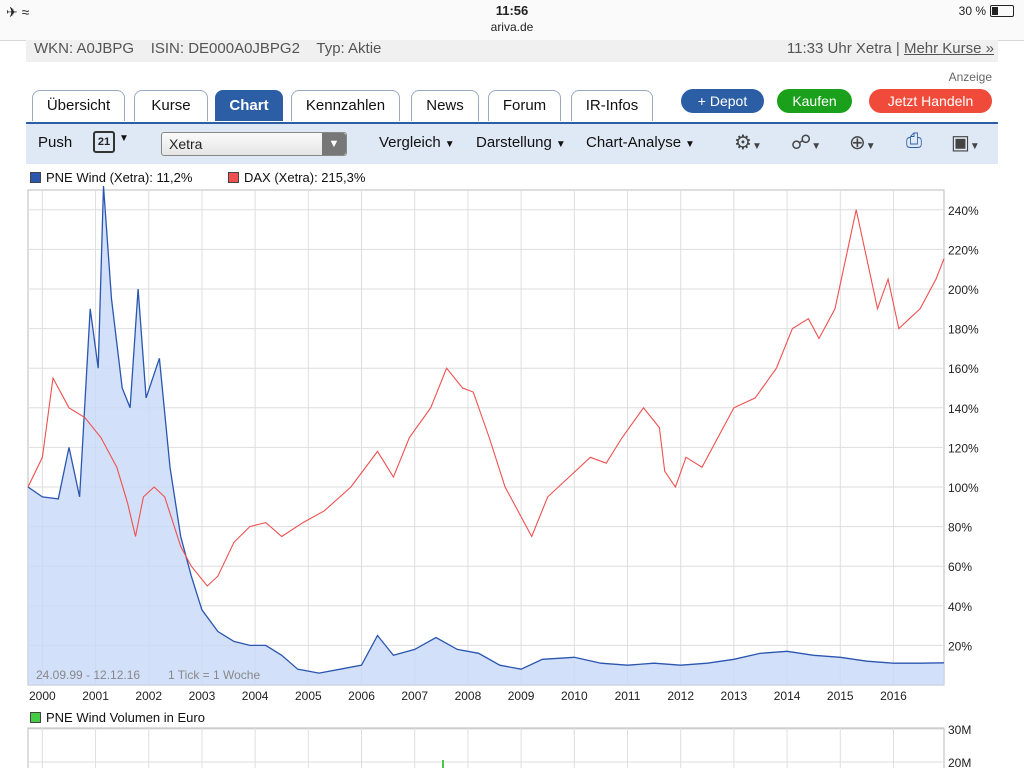 Image resolution: width=1024 pixels, height=768 pixels. What do you see at coordinates (124, 138) in the screenshot?
I see `calendar-dropdown-icon: ▼` at bounding box center [124, 138].